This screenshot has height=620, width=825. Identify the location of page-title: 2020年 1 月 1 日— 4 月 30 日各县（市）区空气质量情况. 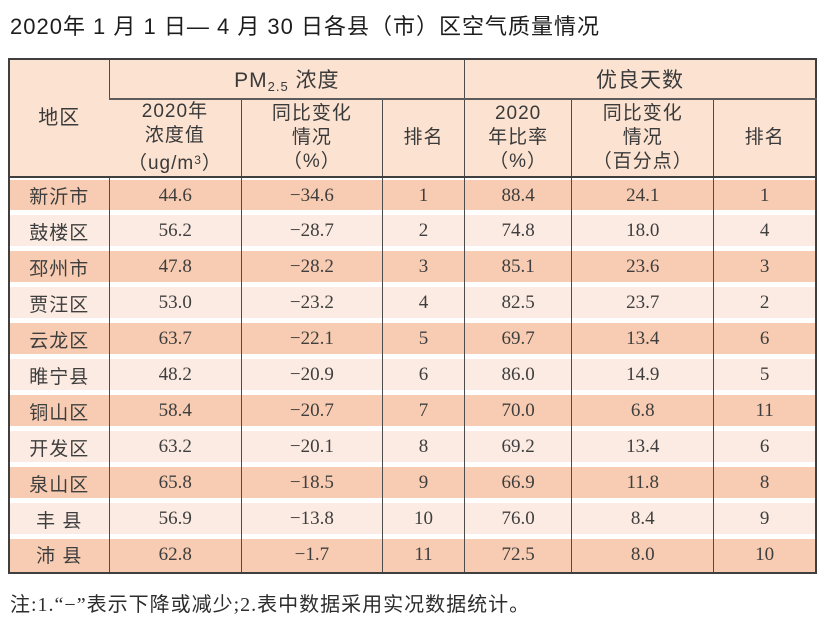
(305, 26).